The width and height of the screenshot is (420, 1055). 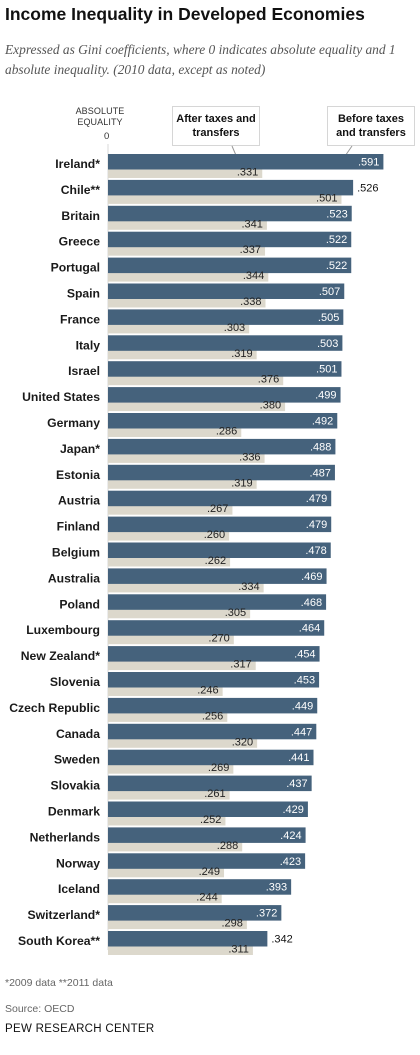 What do you see at coordinates (80, 1029) in the screenshot?
I see `brand-label: PEW RESEARCH CENTER` at bounding box center [80, 1029].